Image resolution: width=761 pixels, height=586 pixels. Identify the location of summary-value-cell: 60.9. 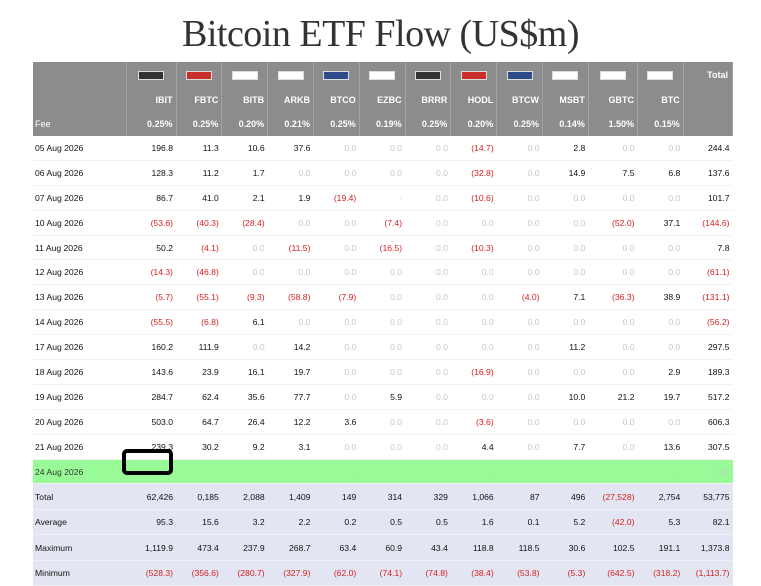
(382, 547).